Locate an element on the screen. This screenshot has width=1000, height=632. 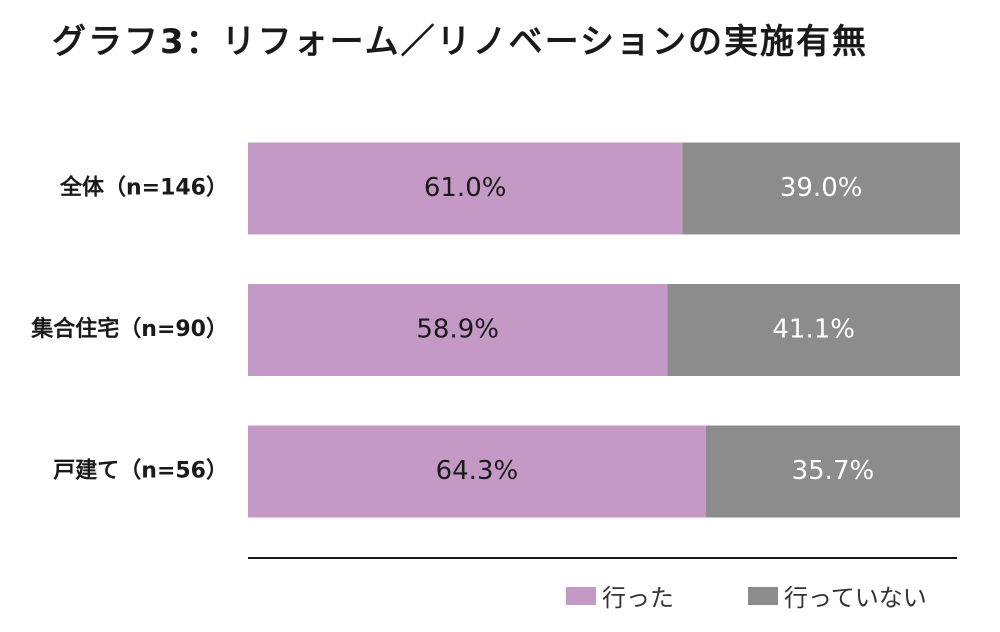
chart-title: グラフ3：リフォーム／リノベーションの実施有無 is located at coordinates (460, 42).